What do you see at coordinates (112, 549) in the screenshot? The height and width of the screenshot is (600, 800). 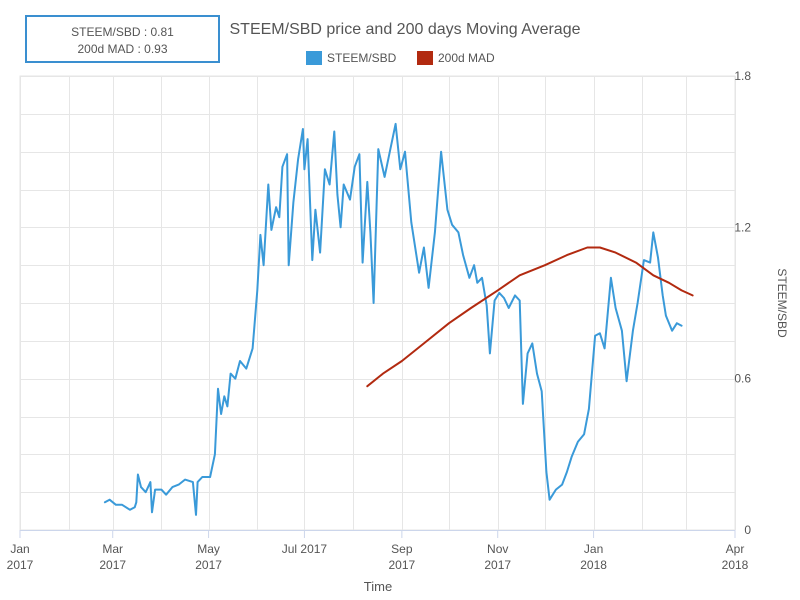 I see `x-tick-label: Mar` at bounding box center [112, 549].